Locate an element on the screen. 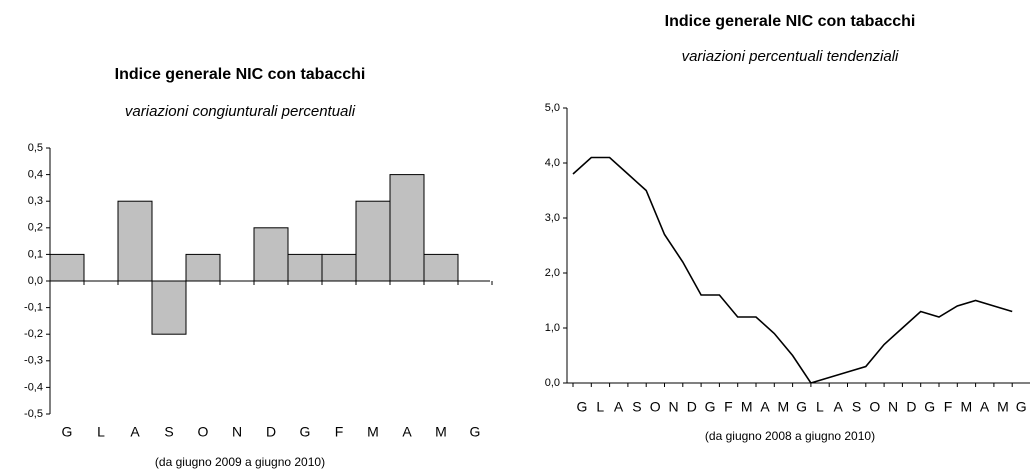  y-tick-label: 0,1 is located at coordinates (35, 254).